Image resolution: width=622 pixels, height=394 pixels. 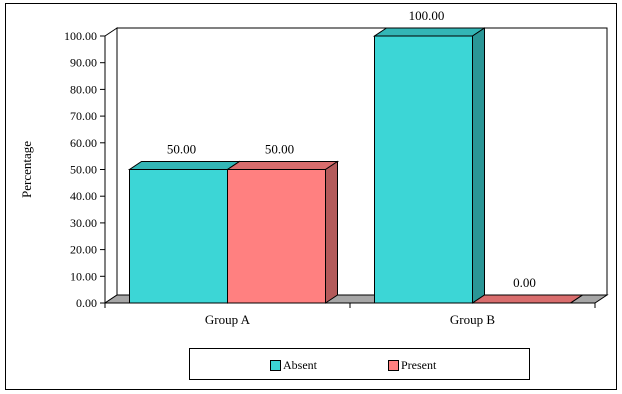 I want to click on y-tick-label: 60.00, so click(x=83, y=143).